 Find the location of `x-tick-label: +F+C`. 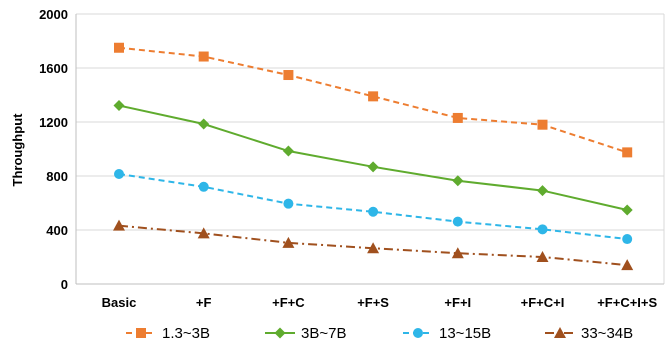

x-tick-label: +F+C is located at coordinates (288, 302).